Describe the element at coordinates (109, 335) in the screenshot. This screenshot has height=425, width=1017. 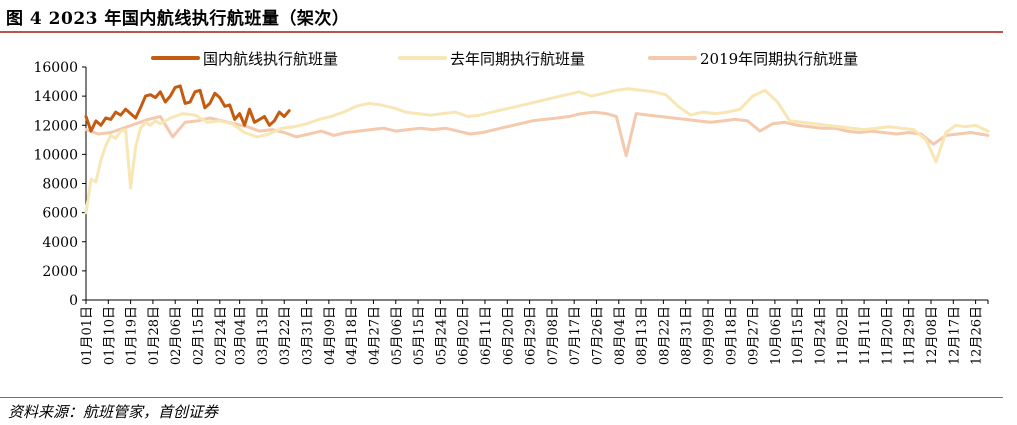
I see `x-tick-label: 01月10日` at that location.